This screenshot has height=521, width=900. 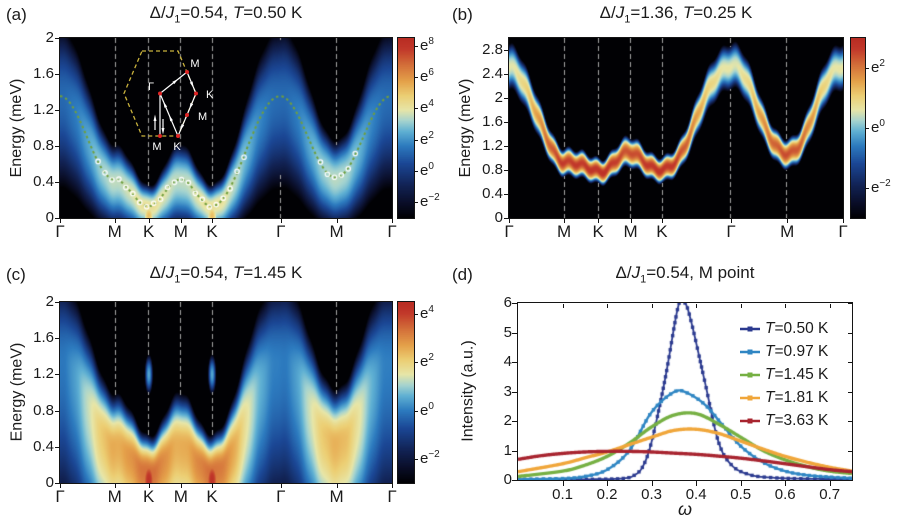 What do you see at coordinates (226, 274) in the screenshot?
I see `panel-c-title: Δ/J1=0.54, T=1.45 K` at bounding box center [226, 274].